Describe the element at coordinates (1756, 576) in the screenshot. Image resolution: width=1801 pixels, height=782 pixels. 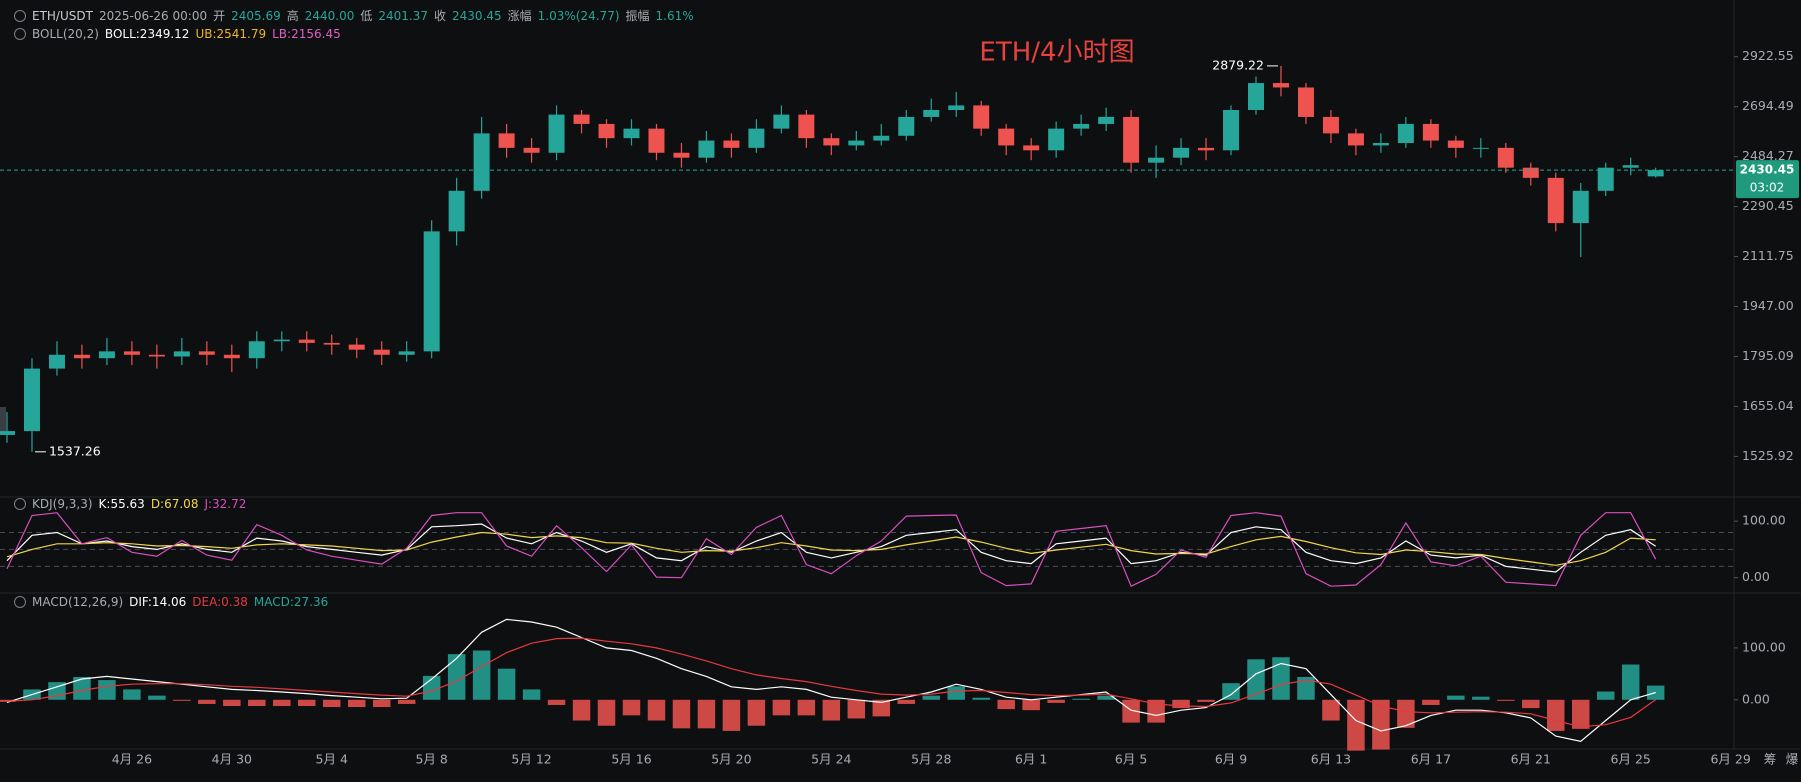
I see `y-tick-label: 0.00` at that location.